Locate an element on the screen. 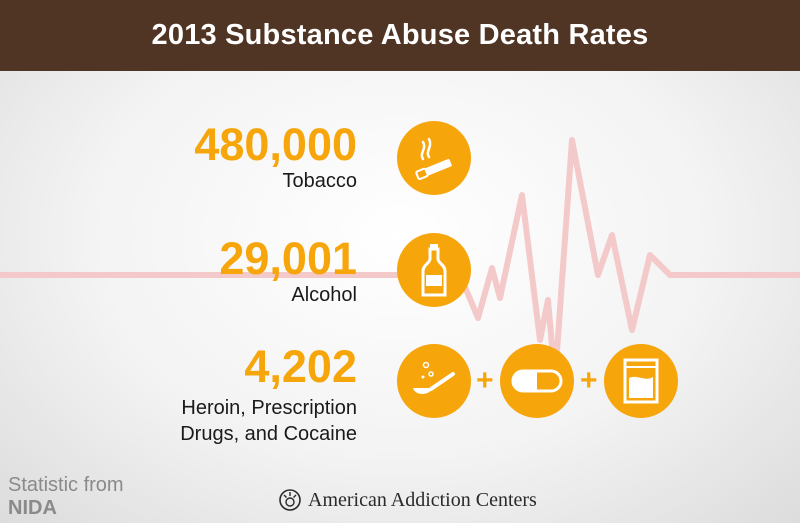  page-title: 2013 Substance Abuse Death Rates is located at coordinates (400, 35).